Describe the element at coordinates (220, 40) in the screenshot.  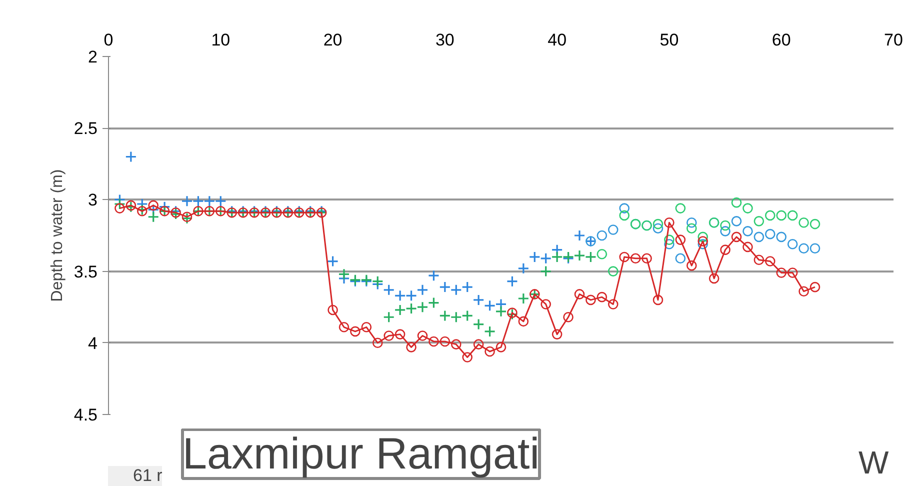
I see `x-tick-label: 10` at that location.